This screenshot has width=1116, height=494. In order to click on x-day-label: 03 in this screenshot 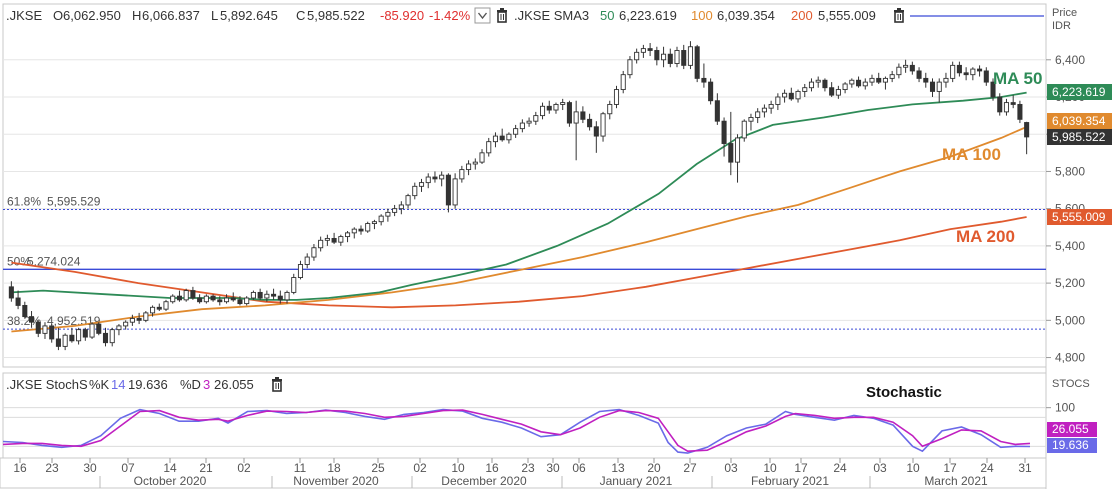, I will do `click(880, 468)`.